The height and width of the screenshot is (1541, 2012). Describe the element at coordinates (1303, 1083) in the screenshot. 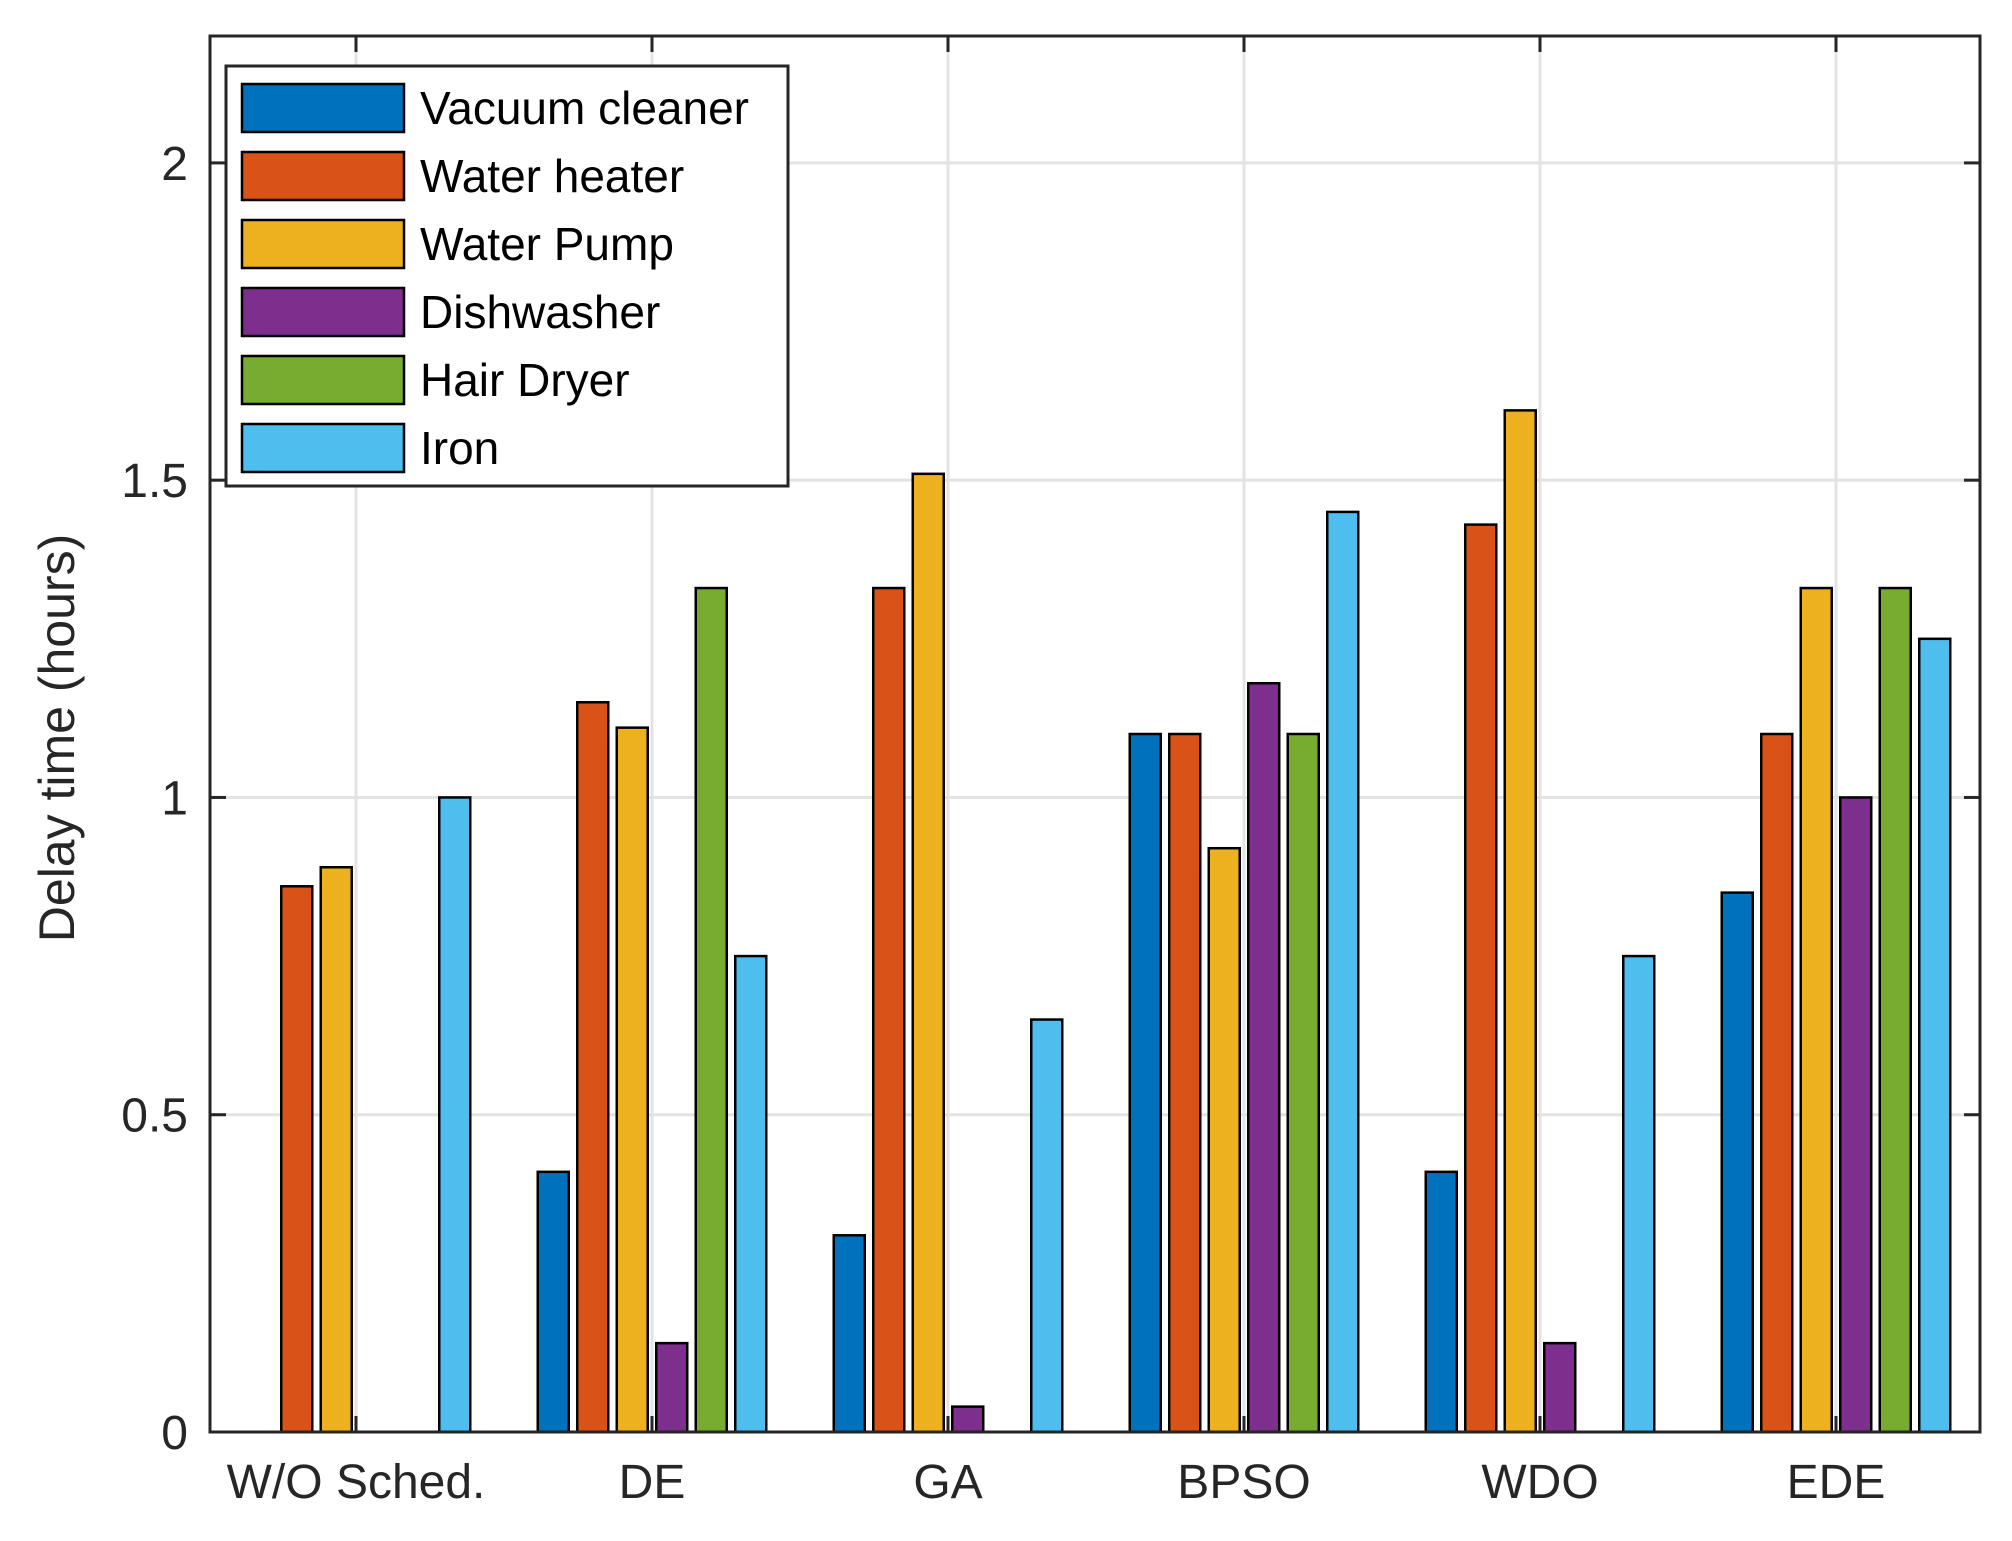

I see `bar-hair-dryer-bpso` at that location.